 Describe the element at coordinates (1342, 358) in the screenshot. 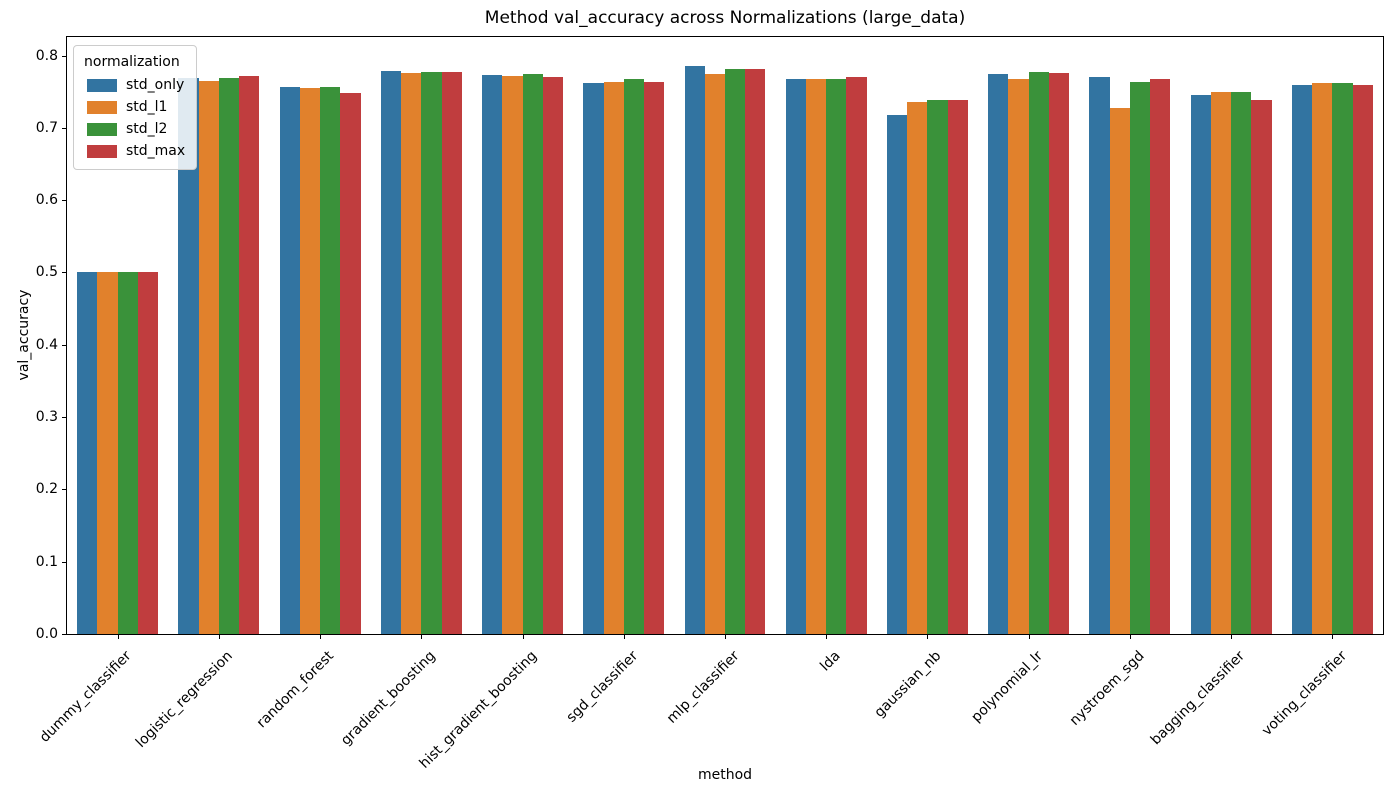

I see `bar-std_l2-voting_classifier` at that location.